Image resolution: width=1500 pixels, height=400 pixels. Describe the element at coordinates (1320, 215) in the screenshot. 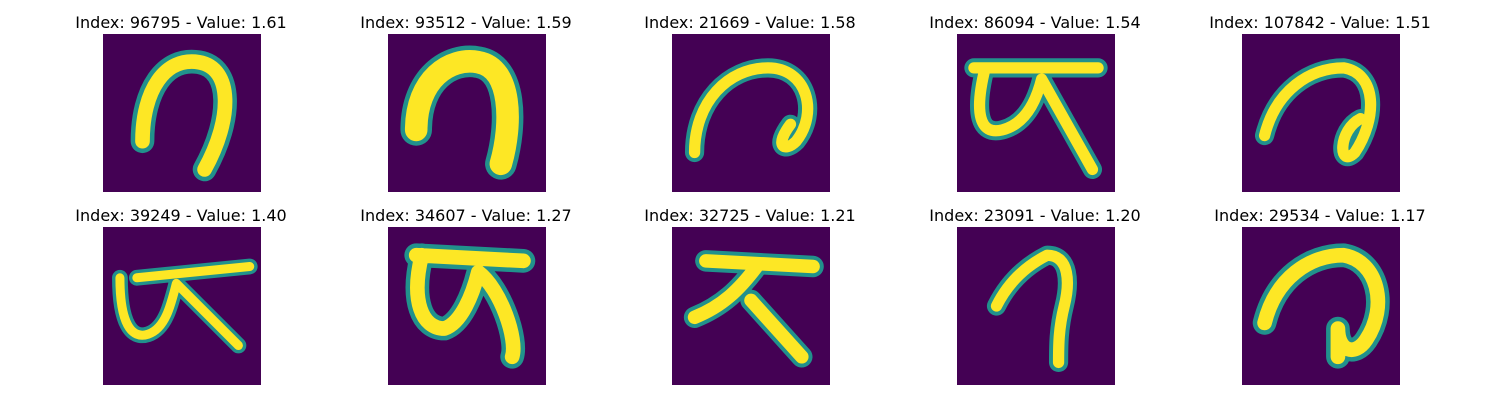

I see `panel-10-title: Index: 29534 - Value: 1.17` at that location.